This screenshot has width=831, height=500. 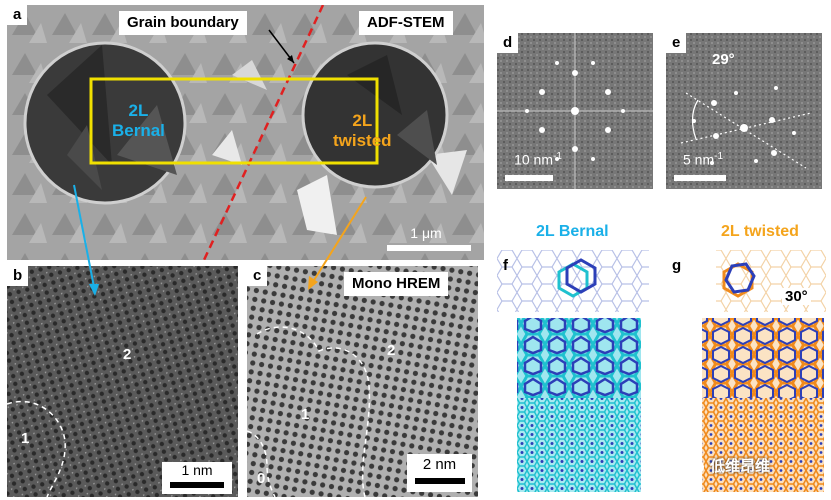 I want to click on wechat-icon, so click(x=696, y=467).